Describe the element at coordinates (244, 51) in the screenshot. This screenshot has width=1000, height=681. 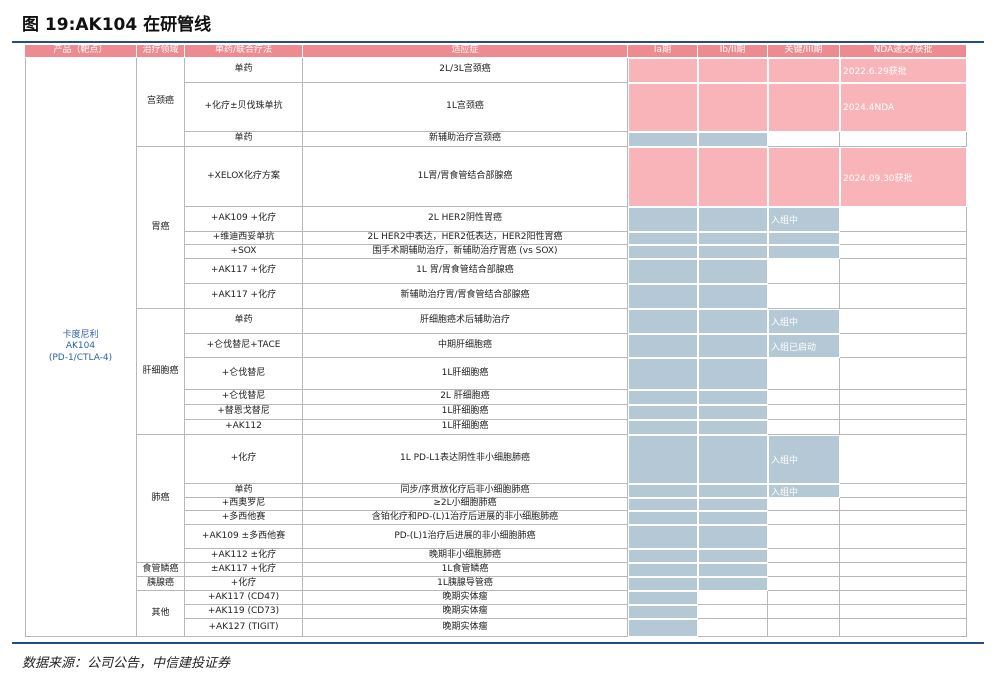
I see `header-cell: 单药/联合疗法` at that location.